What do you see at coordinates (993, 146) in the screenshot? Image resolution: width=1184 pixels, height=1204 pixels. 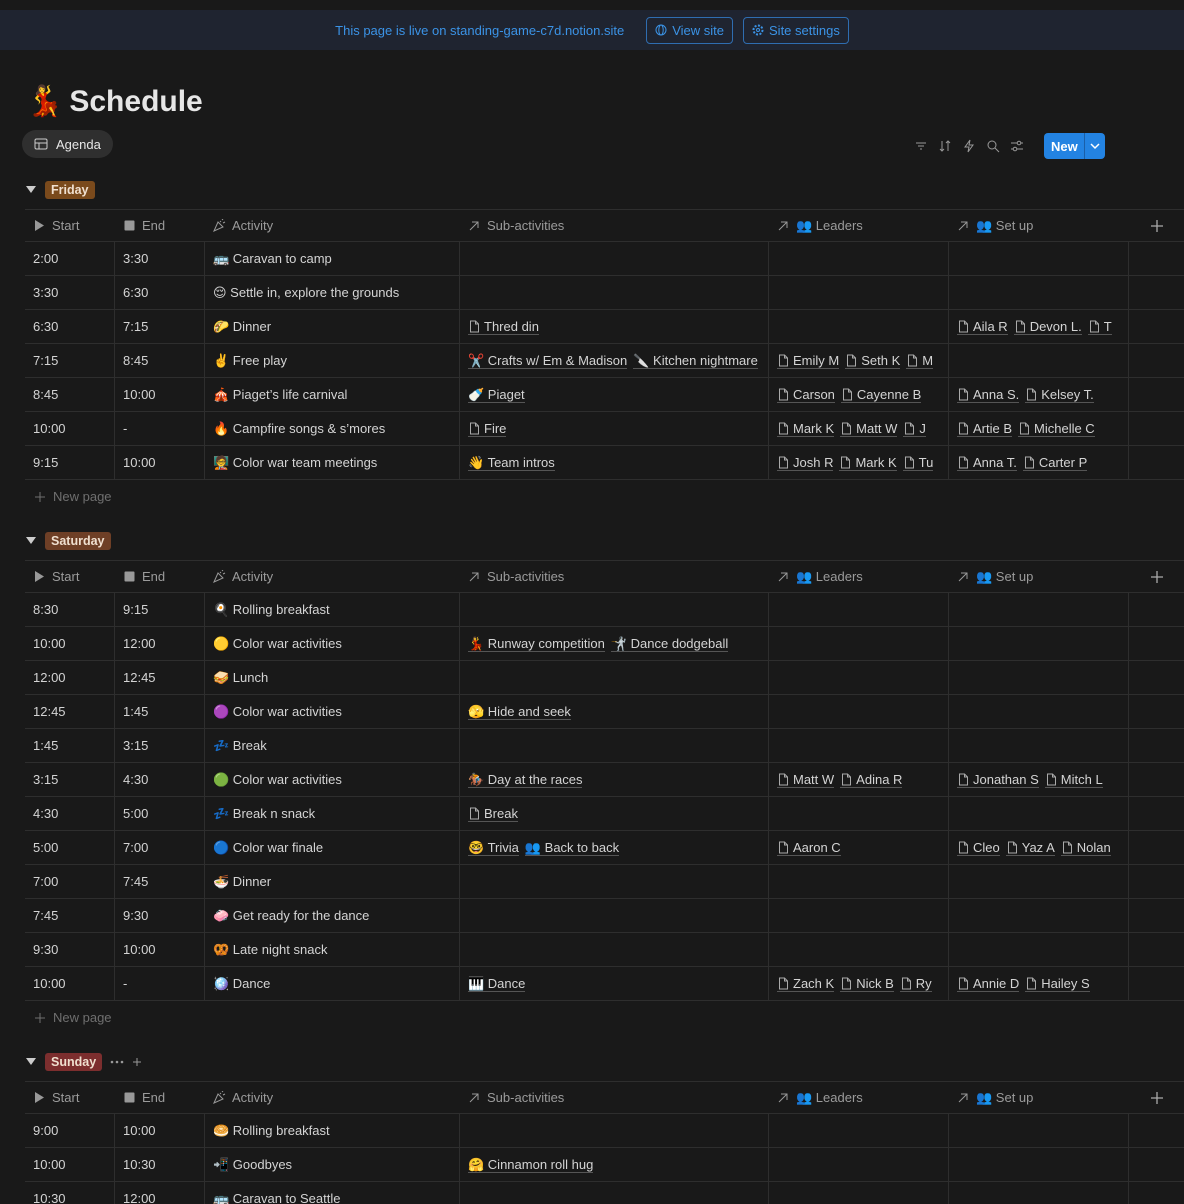 I see `search-icon` at bounding box center [993, 146].